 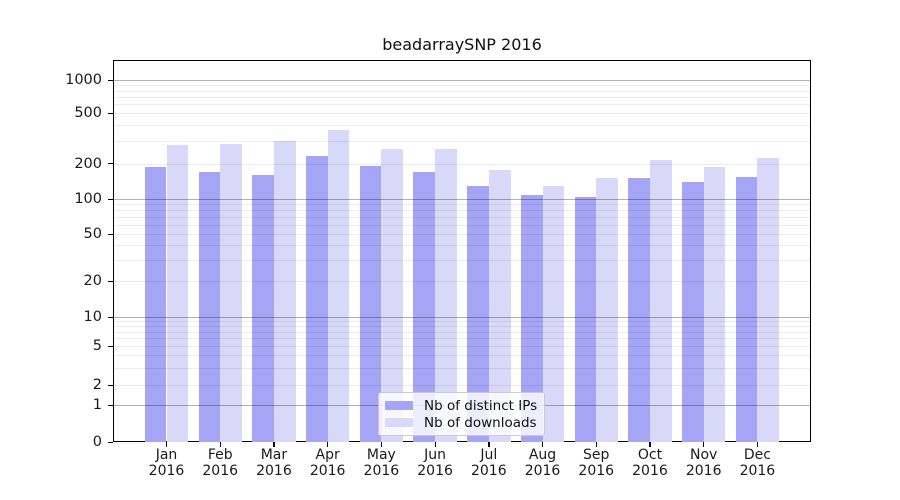 I want to click on x-tick-label-aug: Aug 2016, so click(x=543, y=463).